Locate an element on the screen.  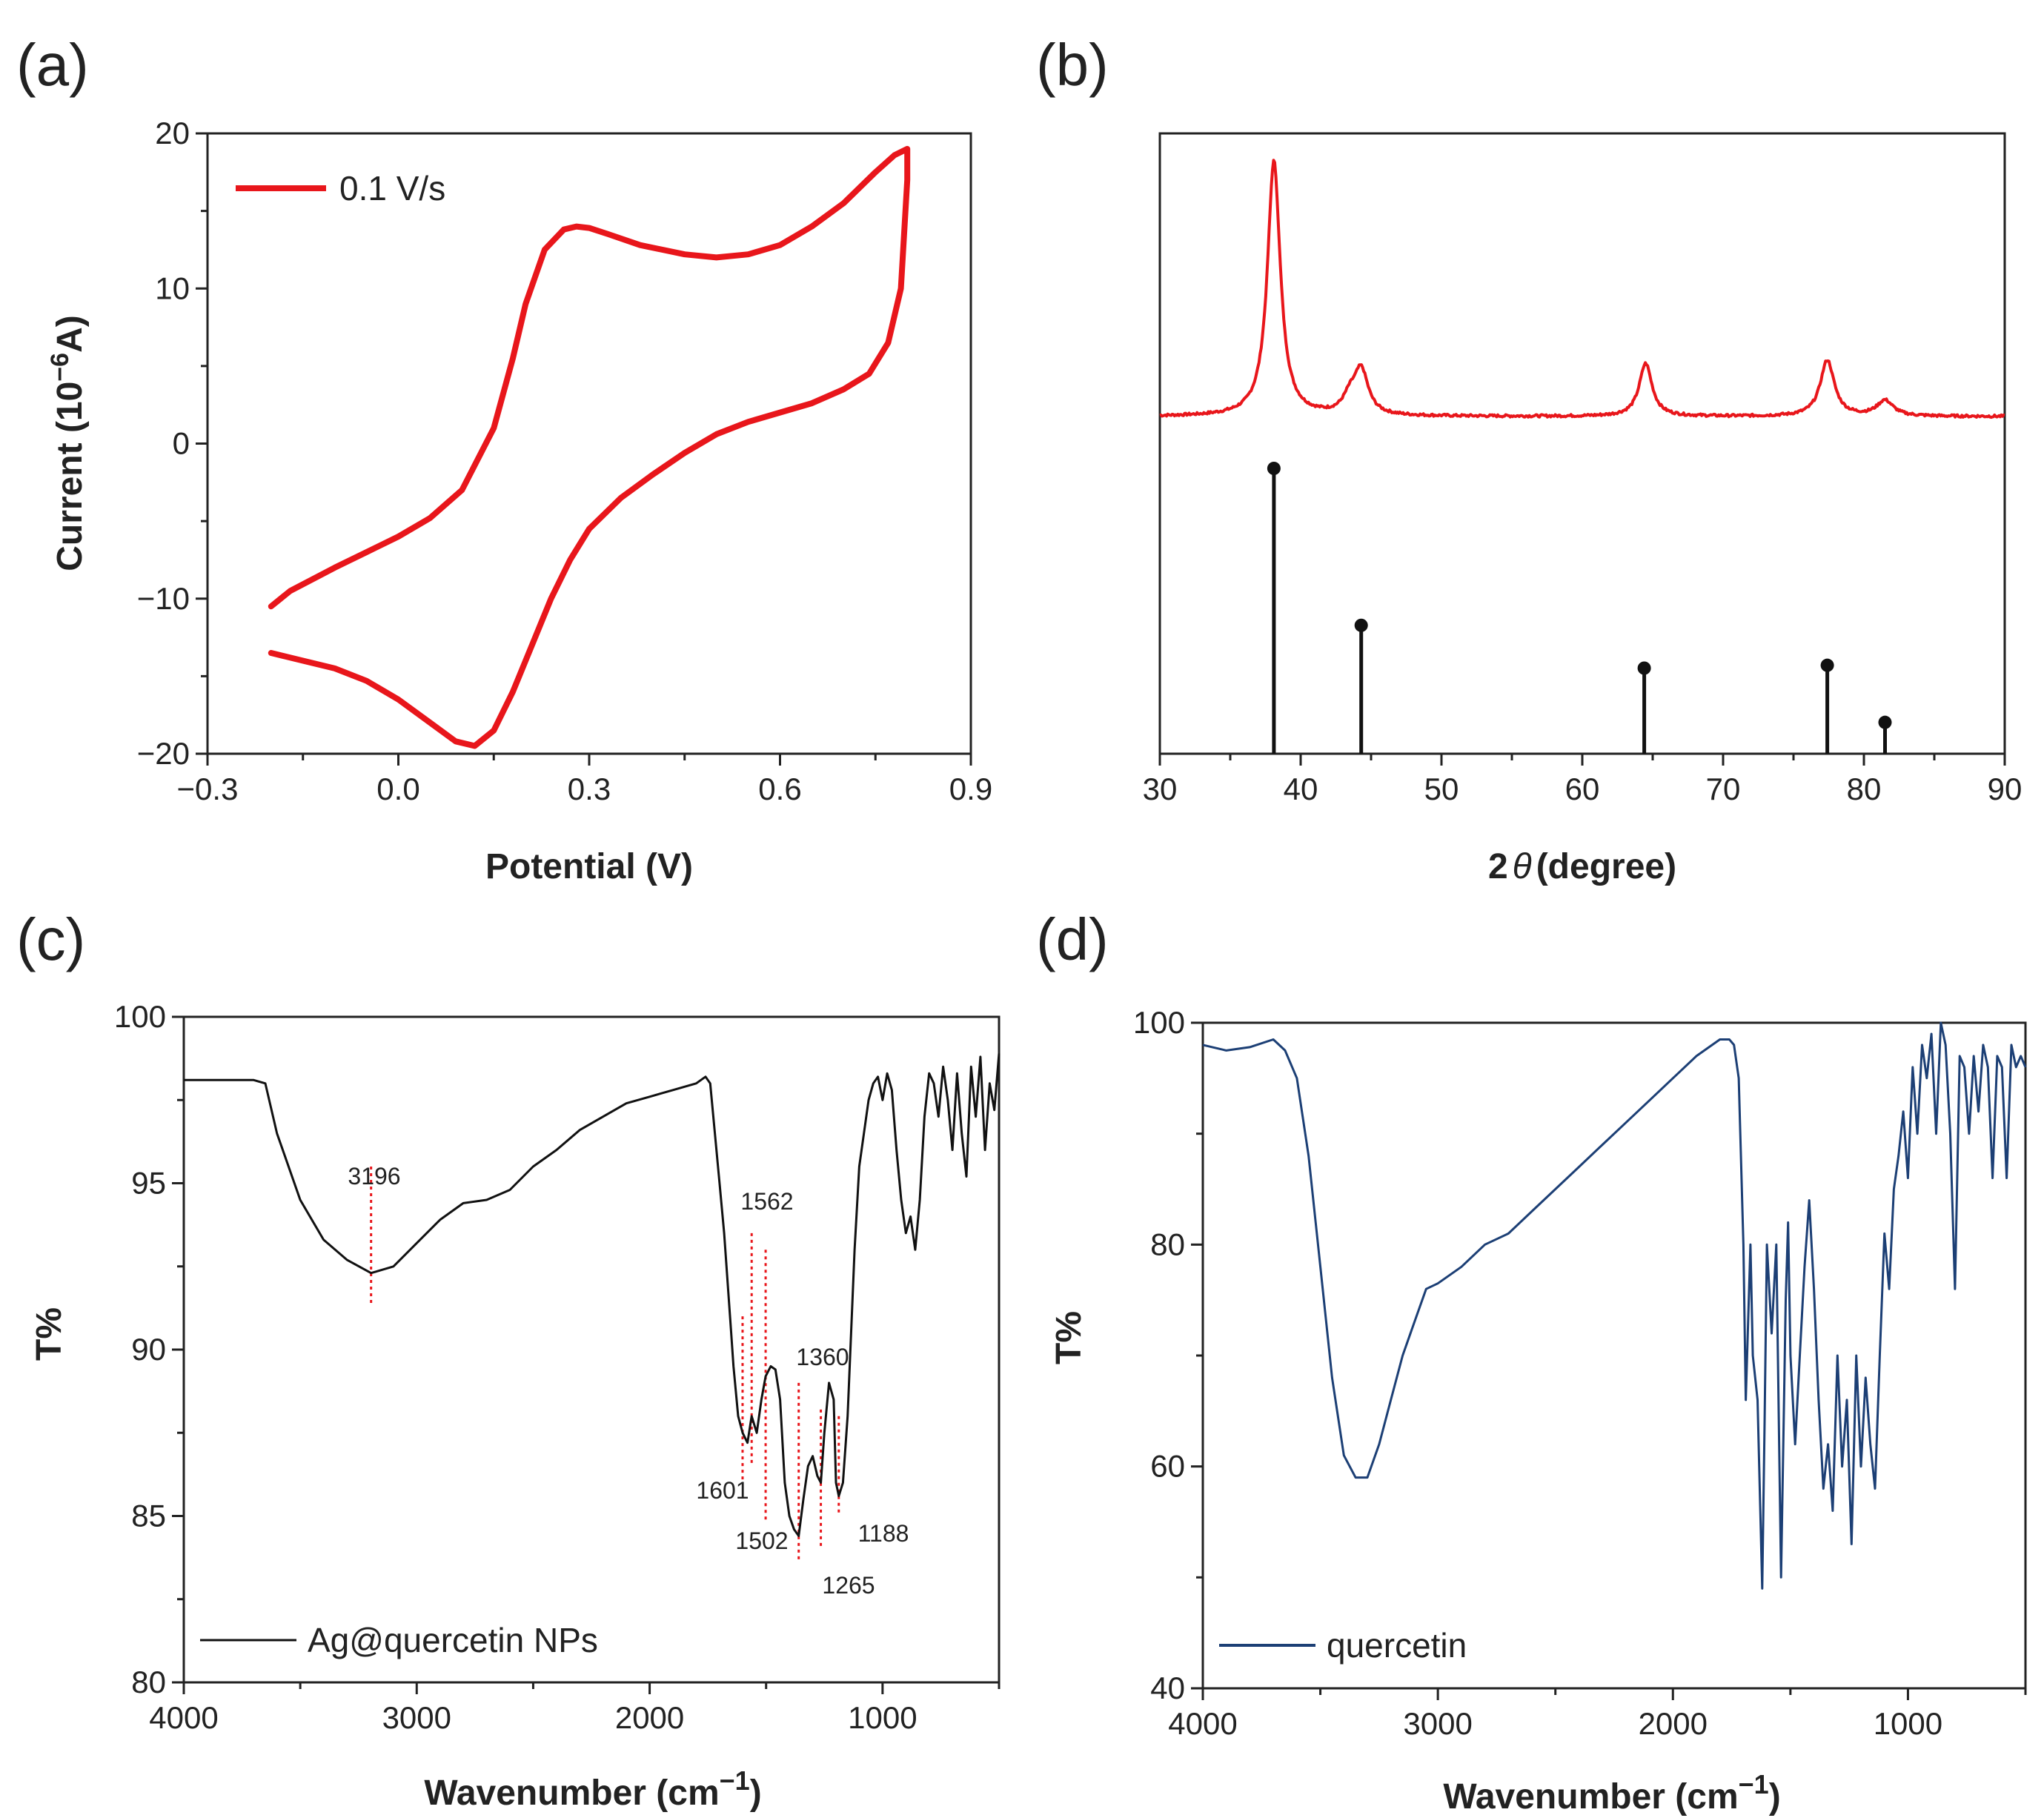
panel-d-legend-label: quercetin is located at coordinates (1397, 1645).